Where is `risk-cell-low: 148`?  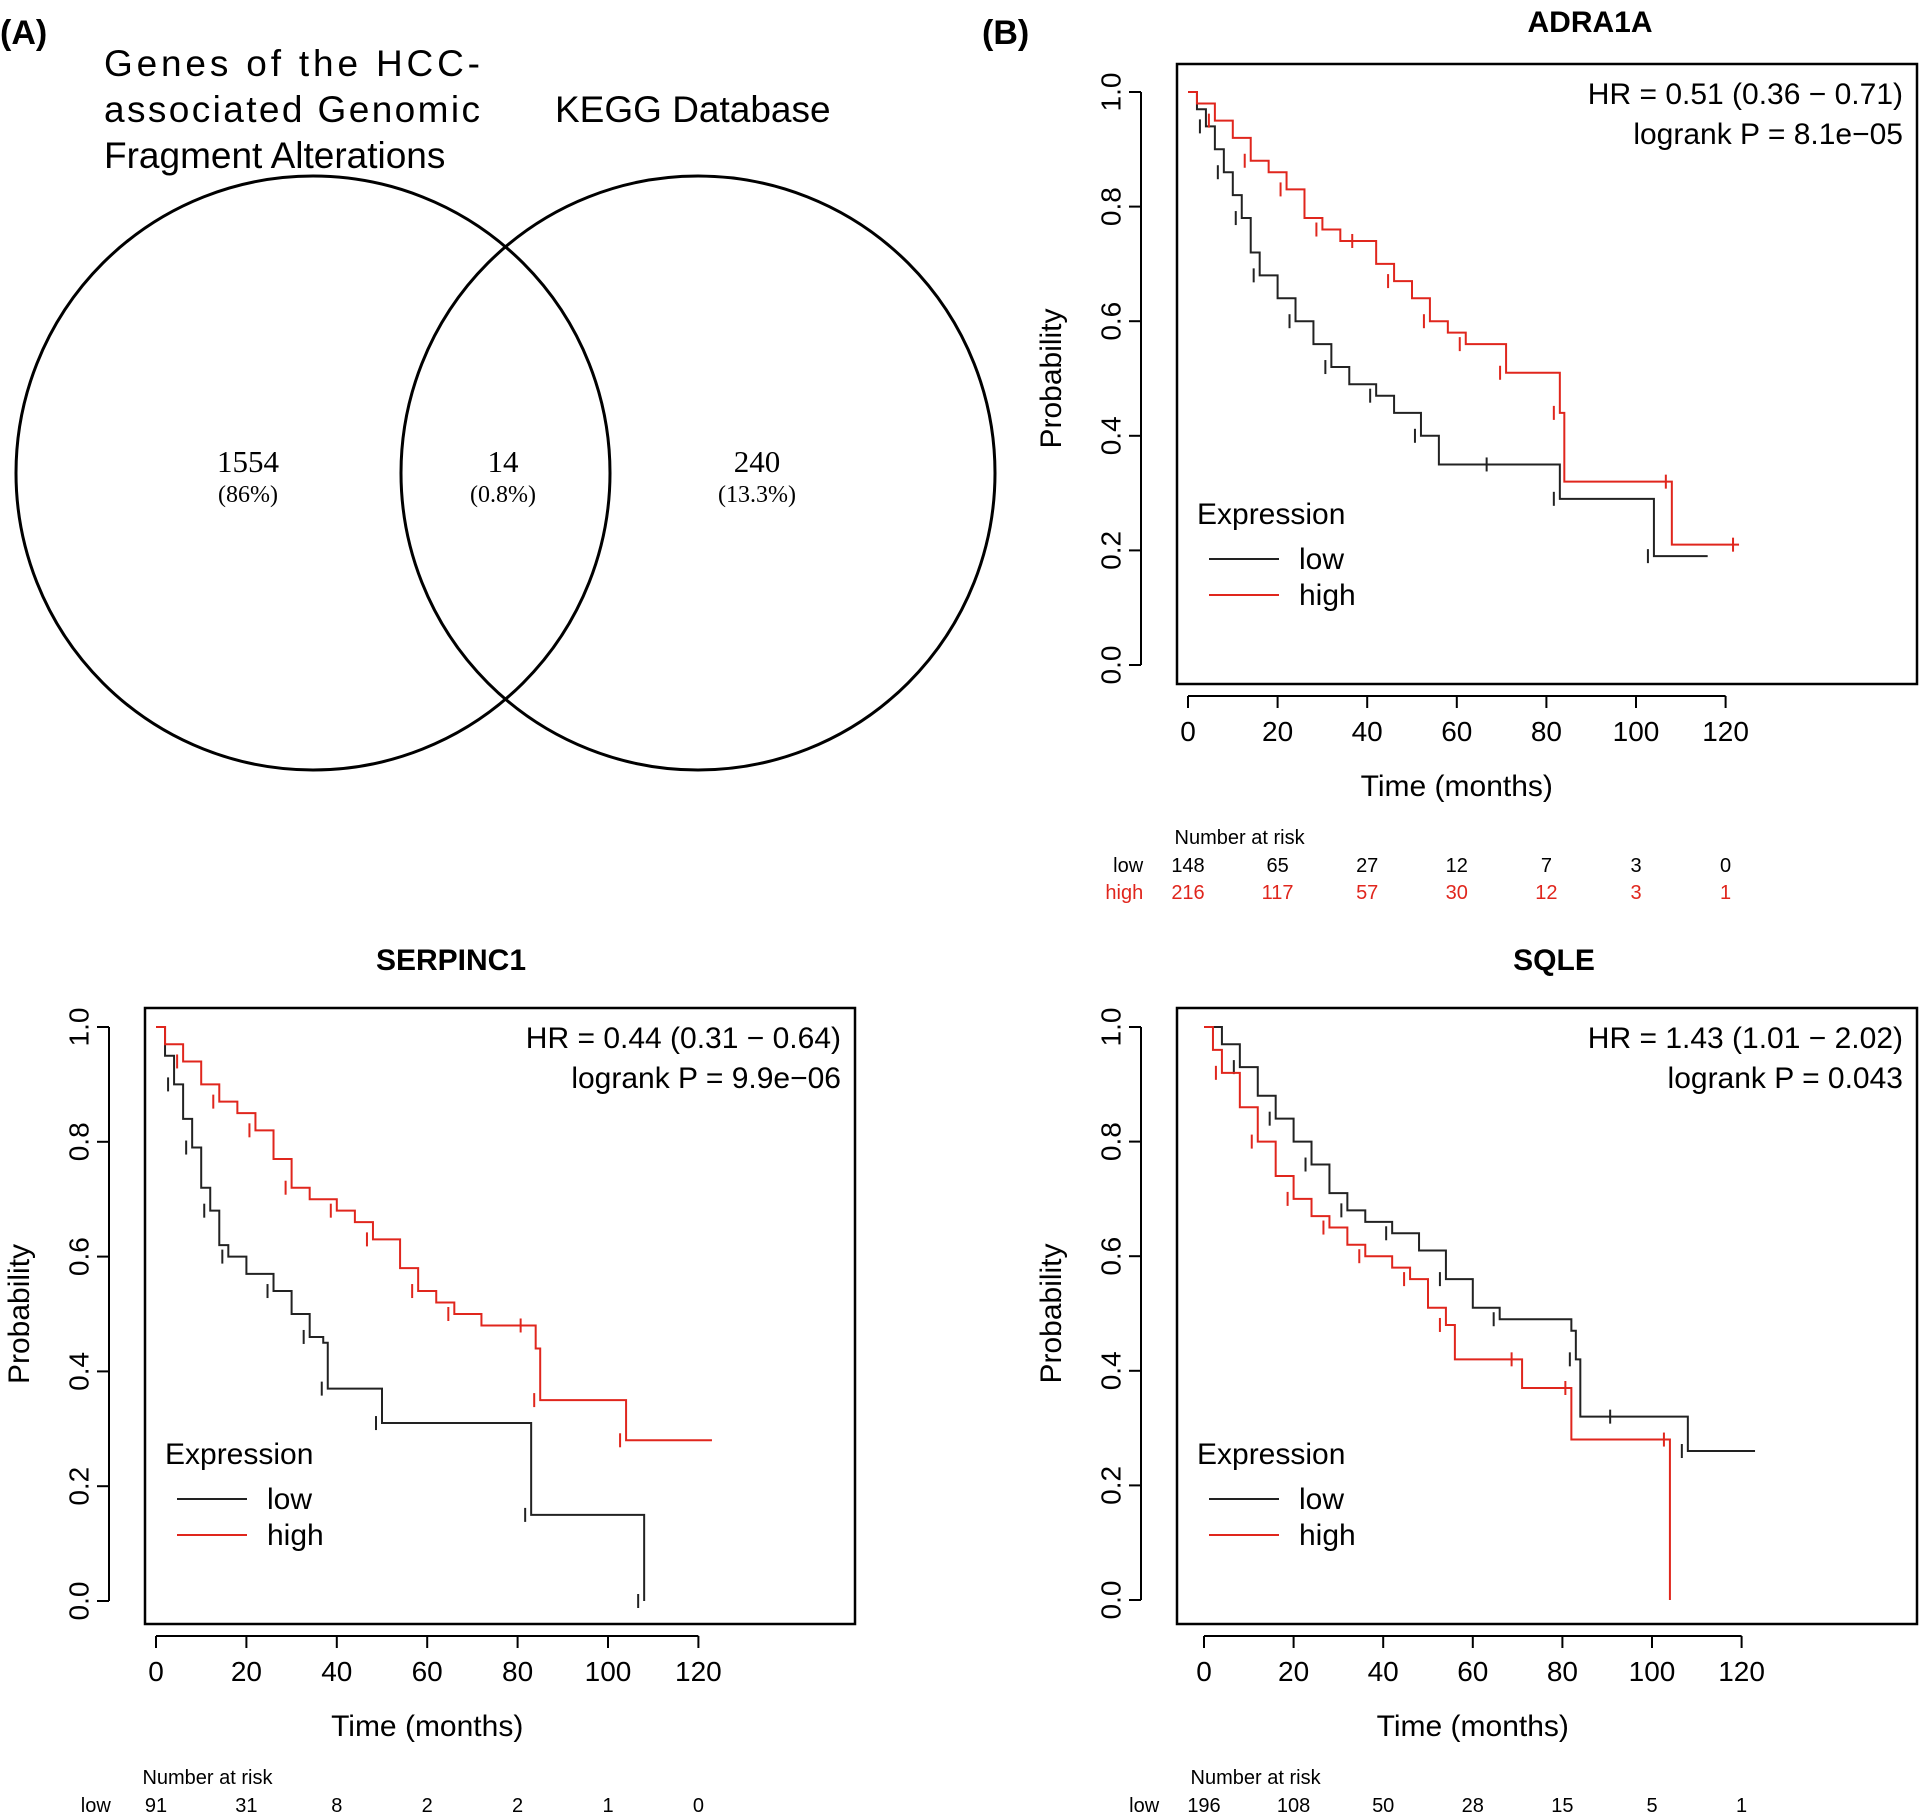 risk-cell-low: 148 is located at coordinates (1187, 866).